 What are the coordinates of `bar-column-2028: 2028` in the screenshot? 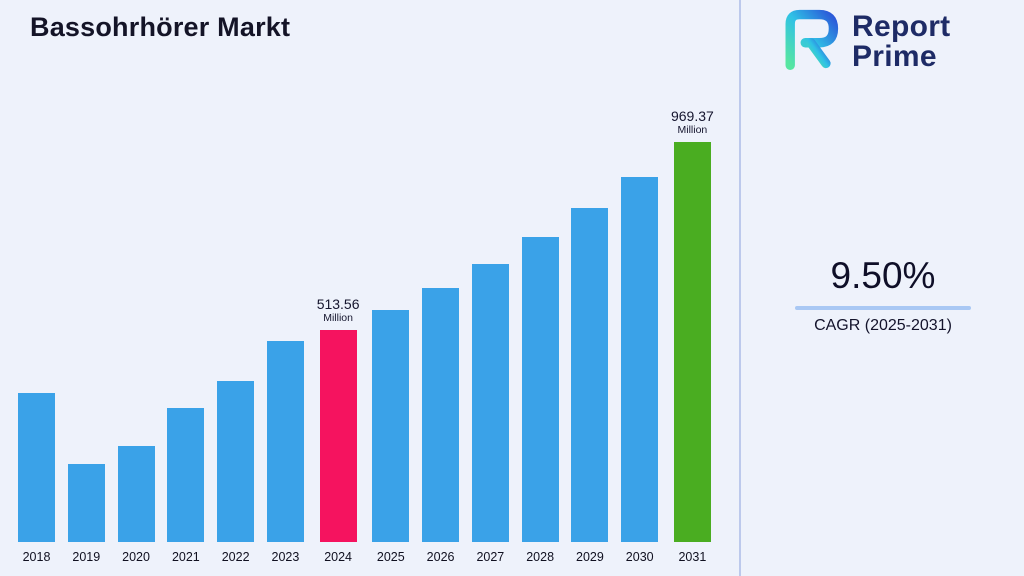 It's located at (540, 400).